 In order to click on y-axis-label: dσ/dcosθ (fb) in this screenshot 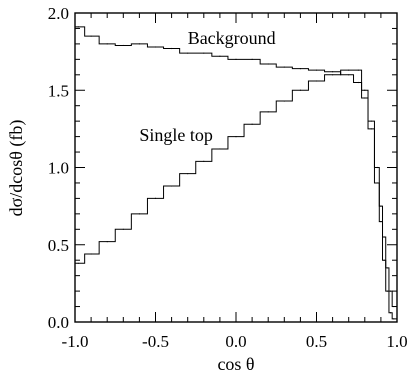, I will do `click(16, 168)`.